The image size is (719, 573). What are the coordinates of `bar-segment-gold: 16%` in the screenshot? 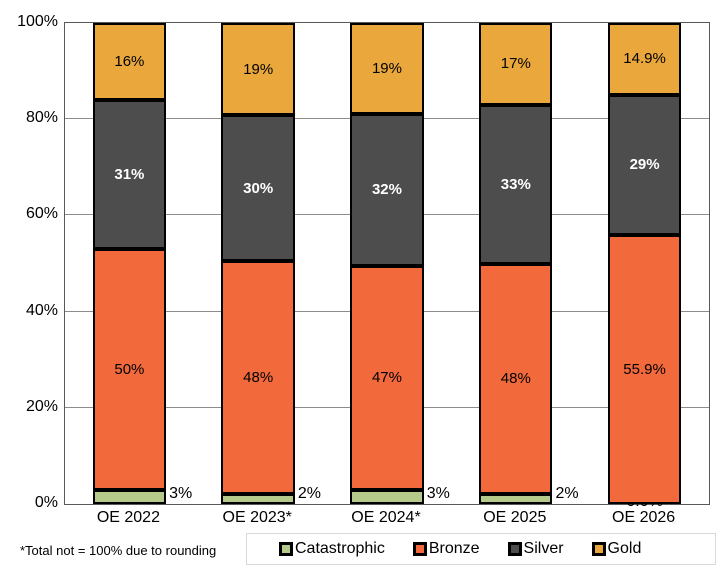 It's located at (129, 61).